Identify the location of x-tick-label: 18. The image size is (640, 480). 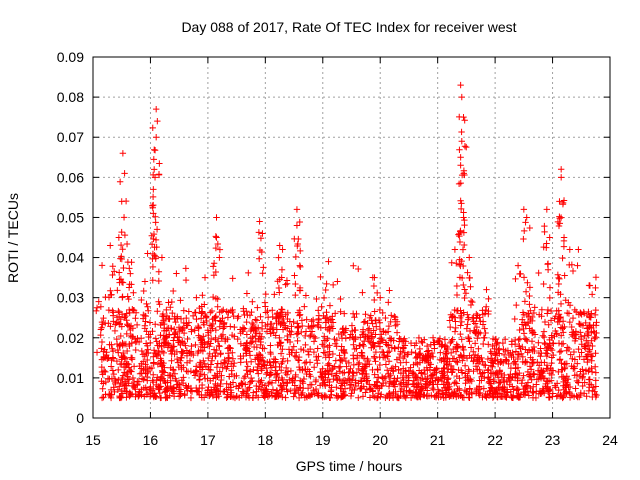
(266, 440).